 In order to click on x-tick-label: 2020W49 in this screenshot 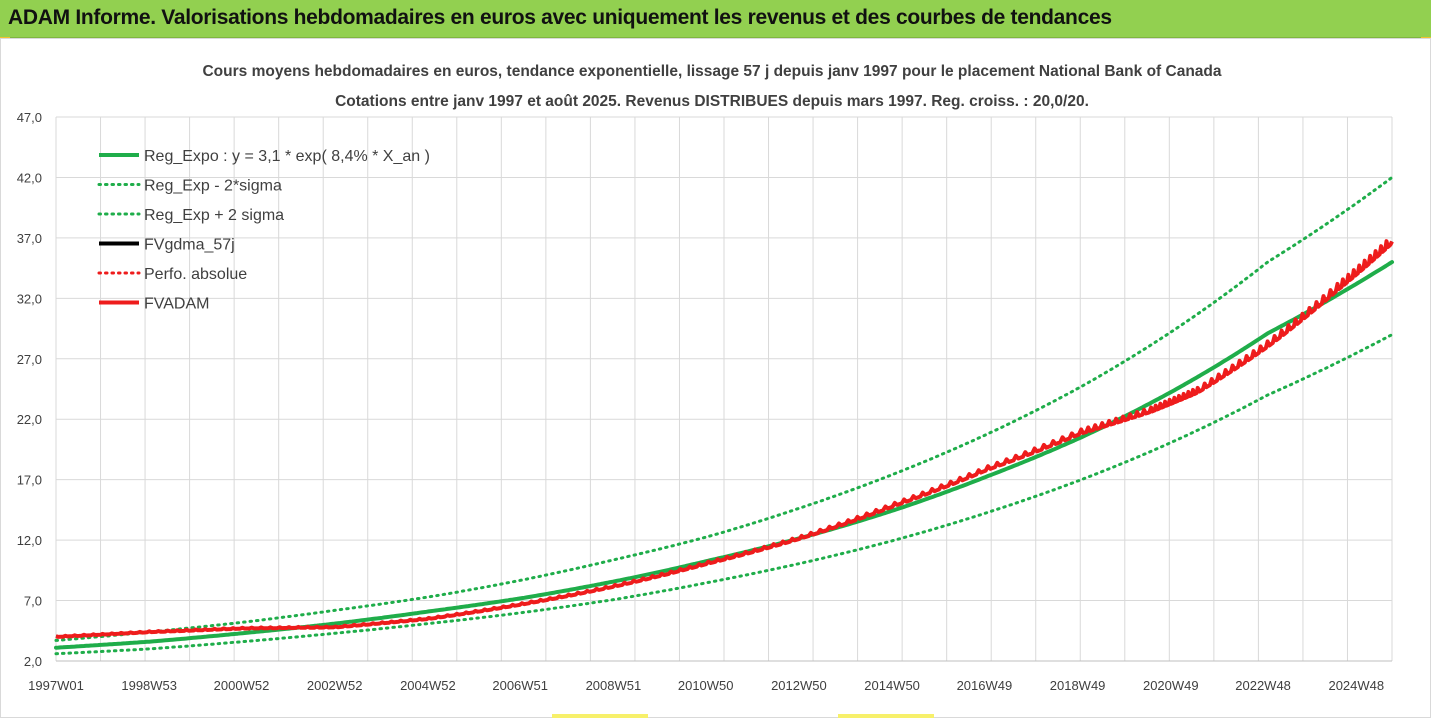, I will do `click(1171, 685)`.